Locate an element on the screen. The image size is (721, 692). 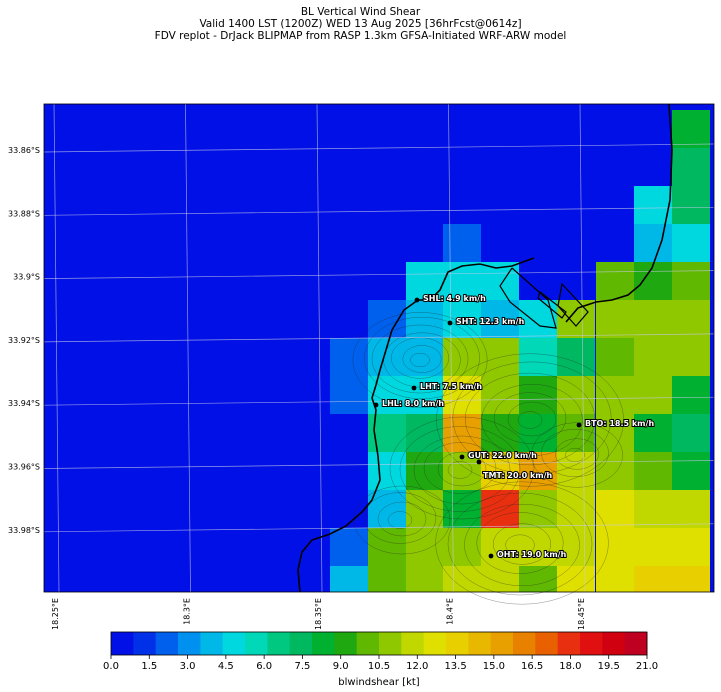
colorbar-tick-label: 15.0 is located at coordinates (494, 666).